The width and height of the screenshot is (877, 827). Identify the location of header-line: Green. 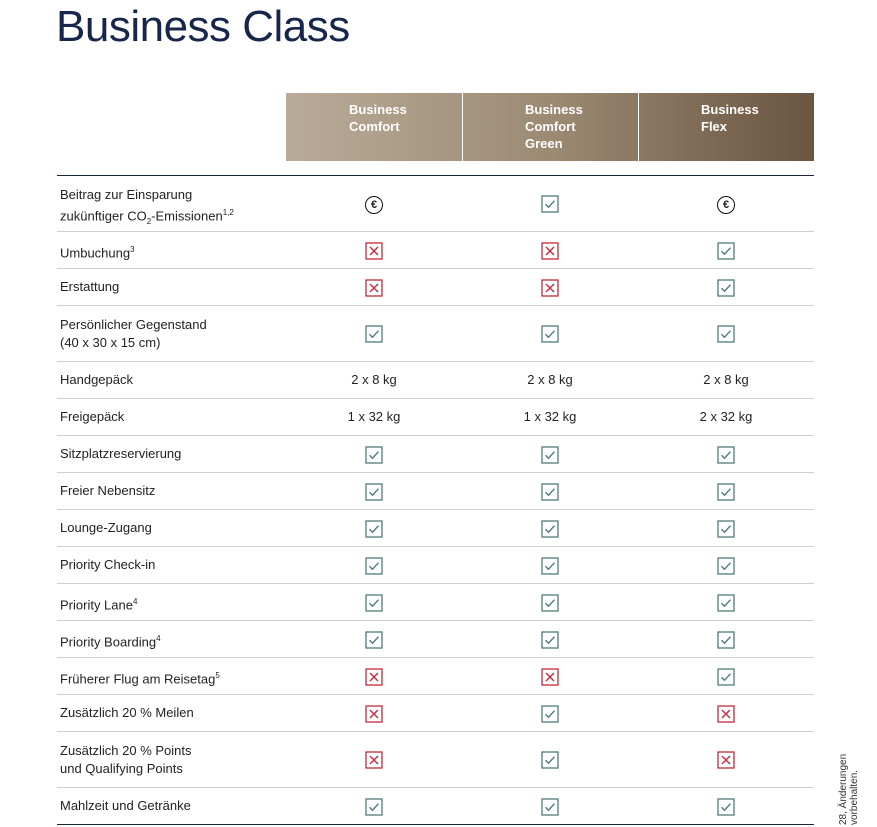
(544, 143).